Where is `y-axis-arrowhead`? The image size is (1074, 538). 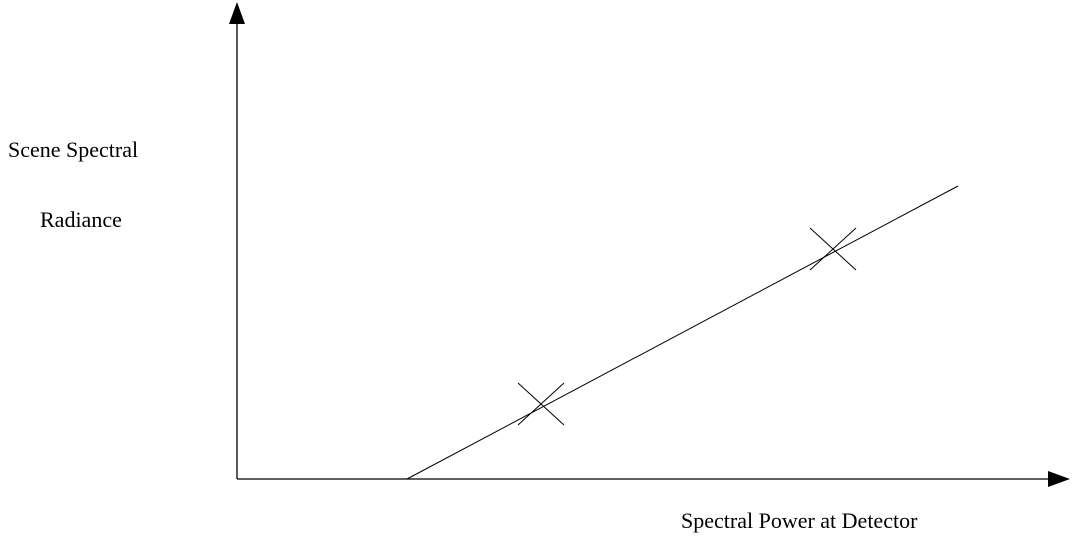
y-axis-arrowhead is located at coordinates (237, 13).